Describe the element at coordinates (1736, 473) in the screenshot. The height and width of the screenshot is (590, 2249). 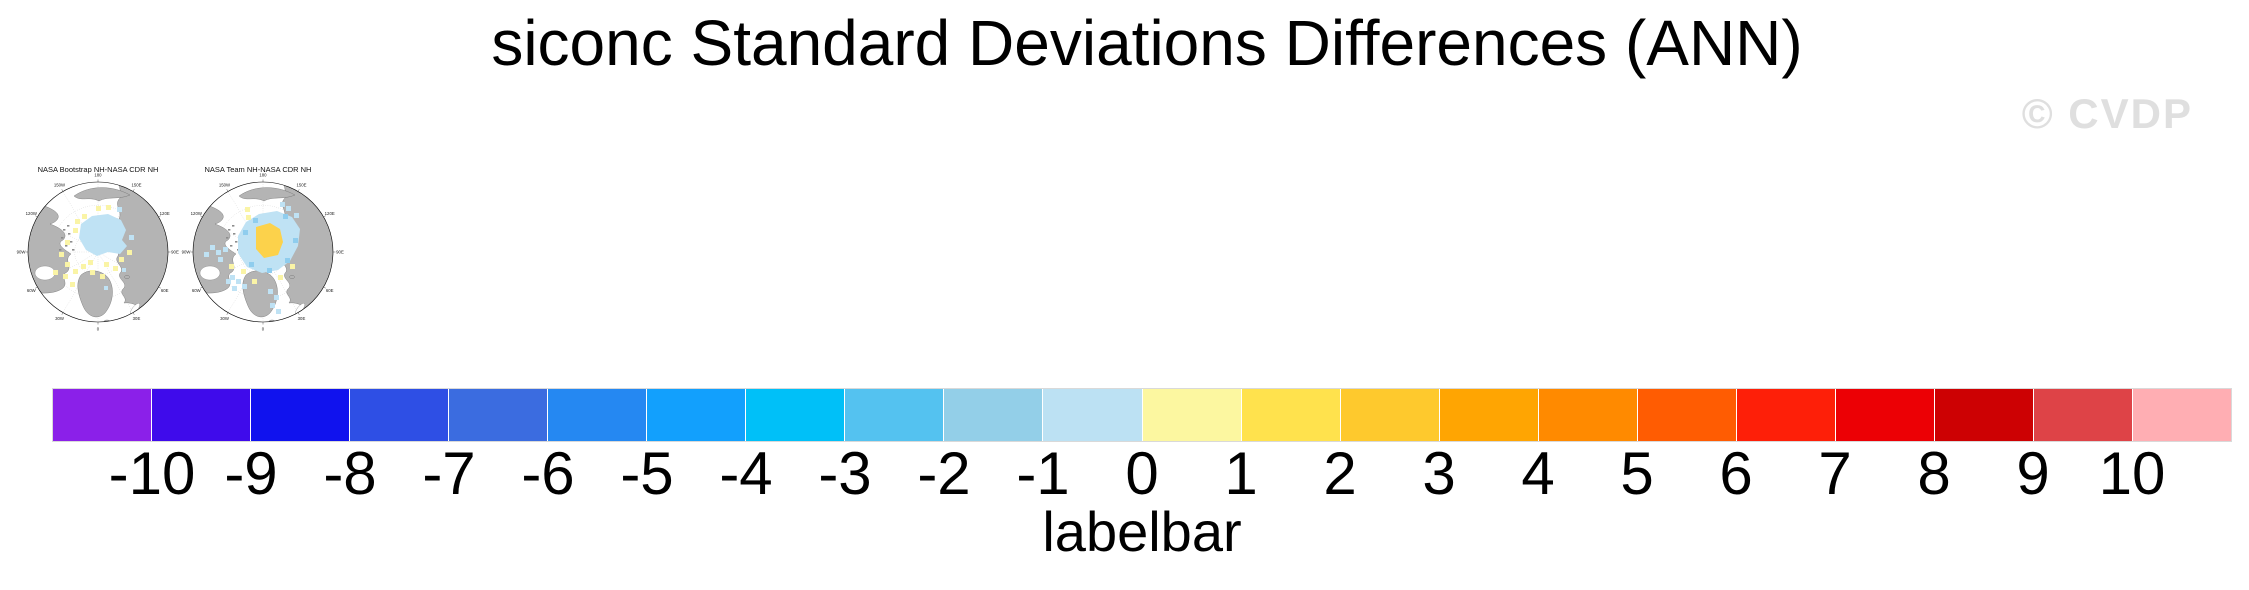
I see `colorbar-tick-label: 6` at that location.